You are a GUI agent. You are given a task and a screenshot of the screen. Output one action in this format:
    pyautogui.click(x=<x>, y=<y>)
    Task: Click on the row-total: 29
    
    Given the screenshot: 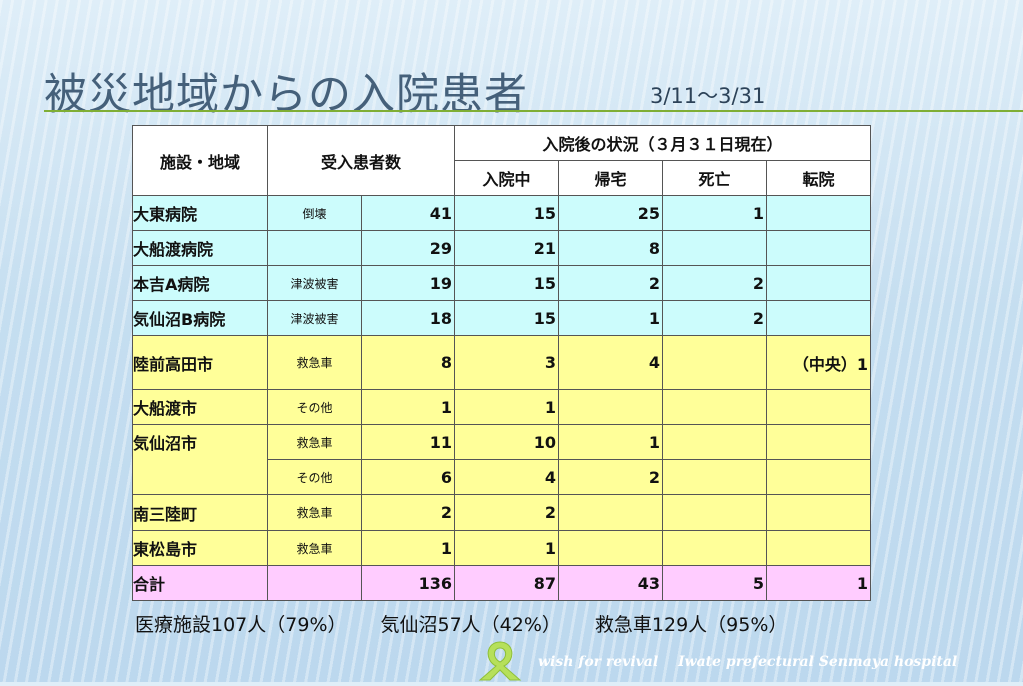 What is the action you would take?
    pyautogui.click(x=408, y=248)
    